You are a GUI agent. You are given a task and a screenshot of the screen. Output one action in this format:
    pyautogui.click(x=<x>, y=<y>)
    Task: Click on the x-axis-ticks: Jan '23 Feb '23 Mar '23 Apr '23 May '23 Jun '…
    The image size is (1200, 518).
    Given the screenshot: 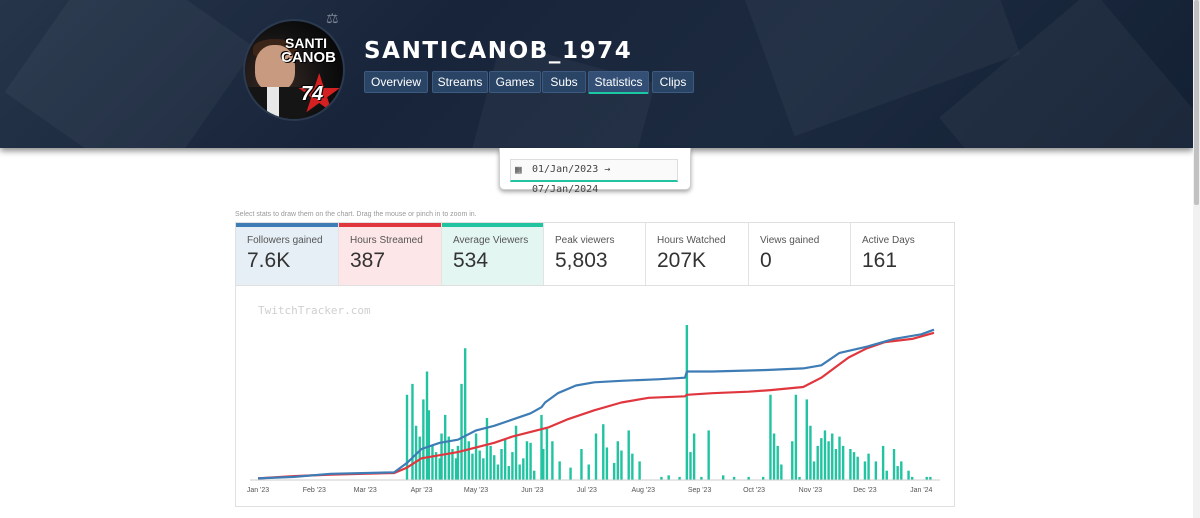 What is the action you would take?
    pyautogui.click(x=590, y=490)
    